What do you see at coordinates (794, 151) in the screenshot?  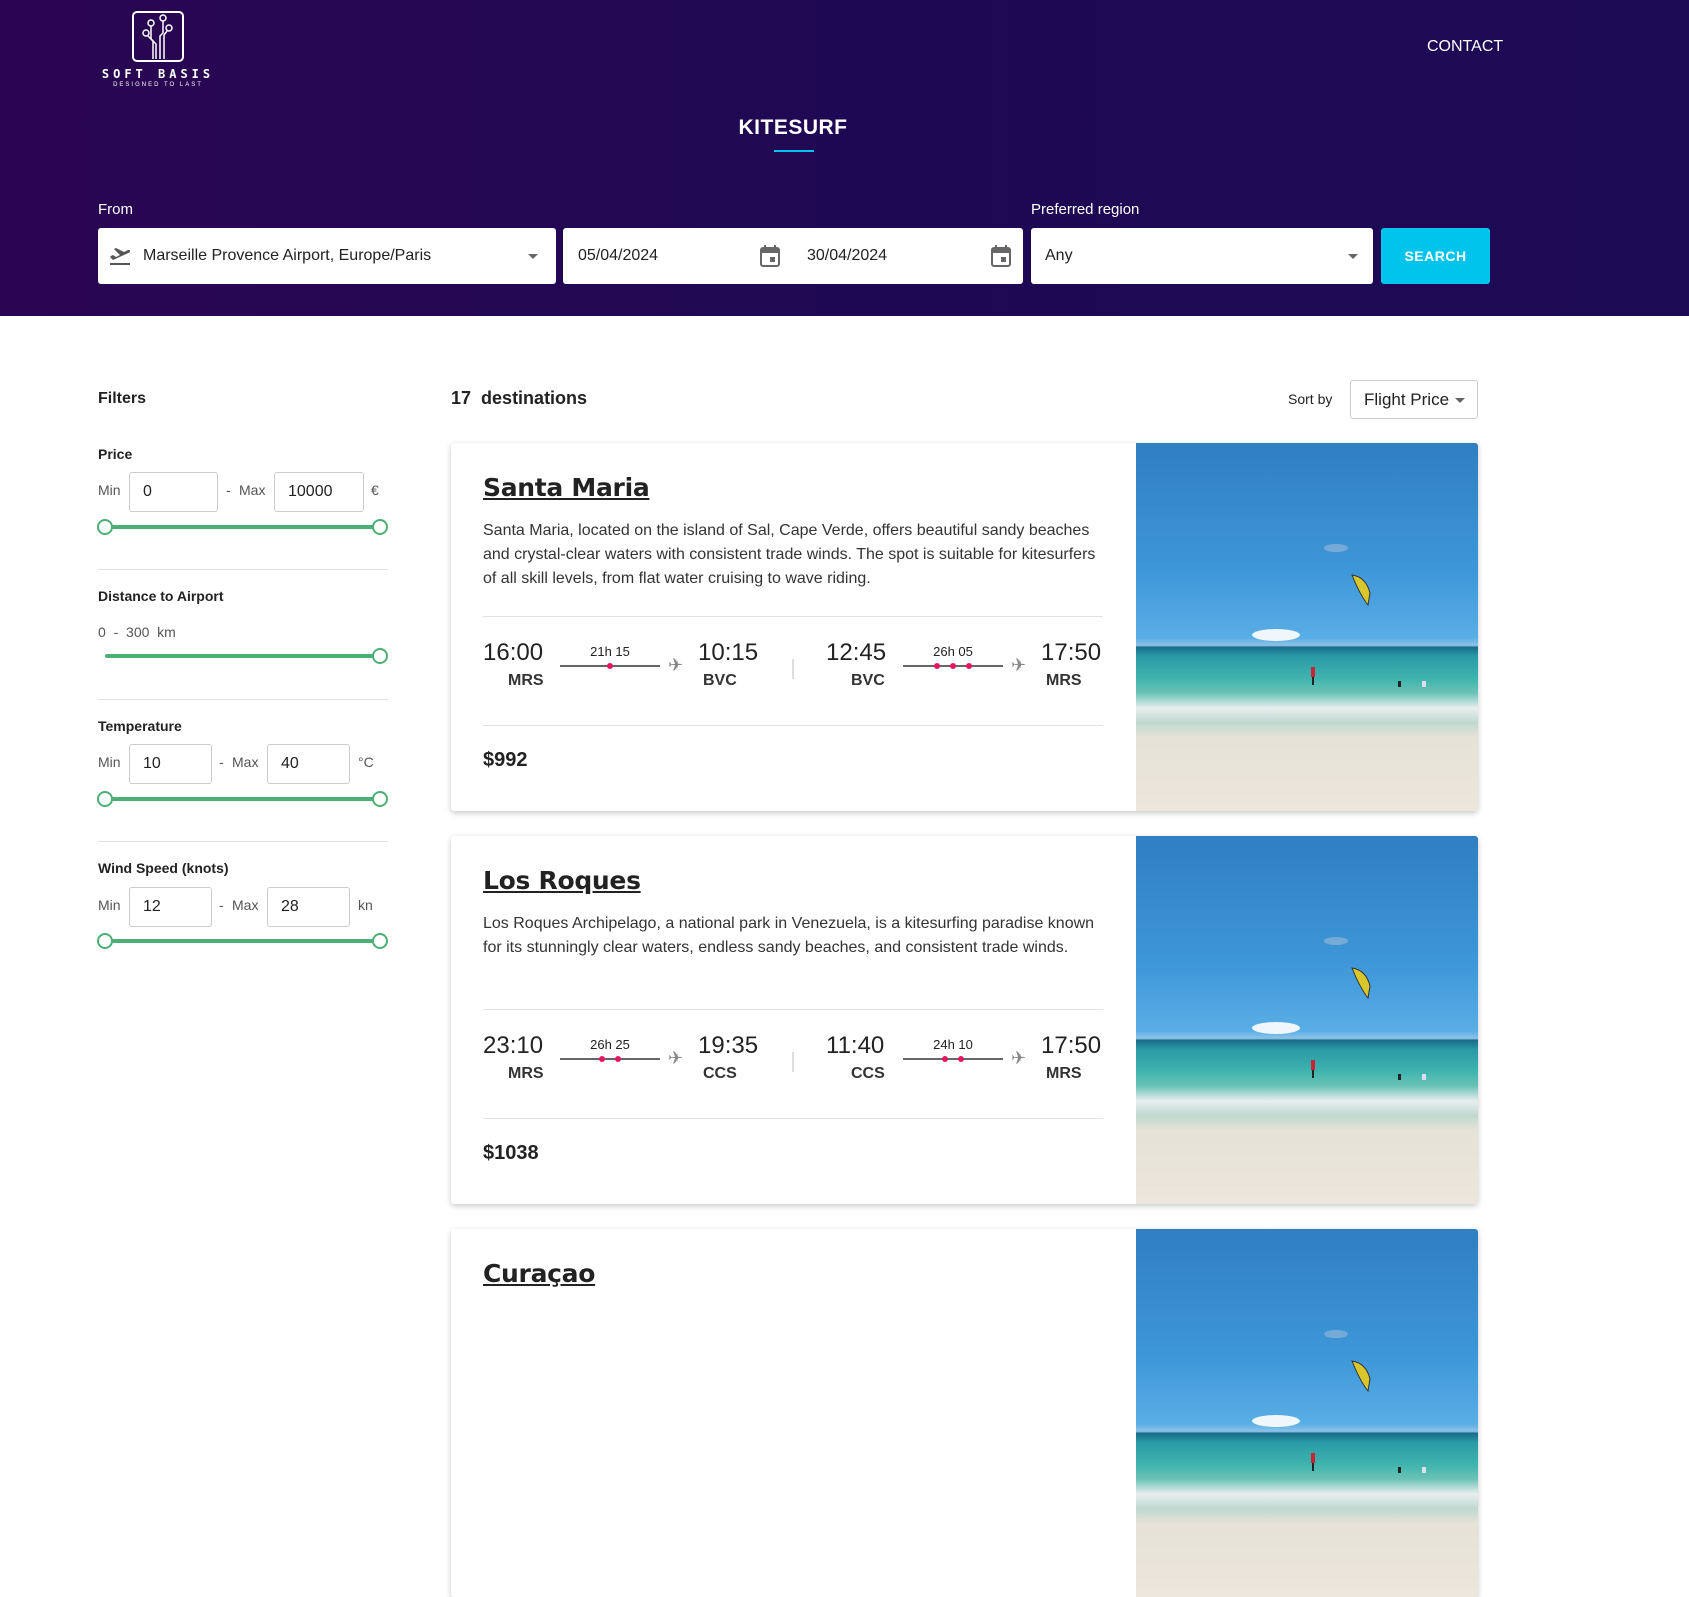 I see `title-underline` at bounding box center [794, 151].